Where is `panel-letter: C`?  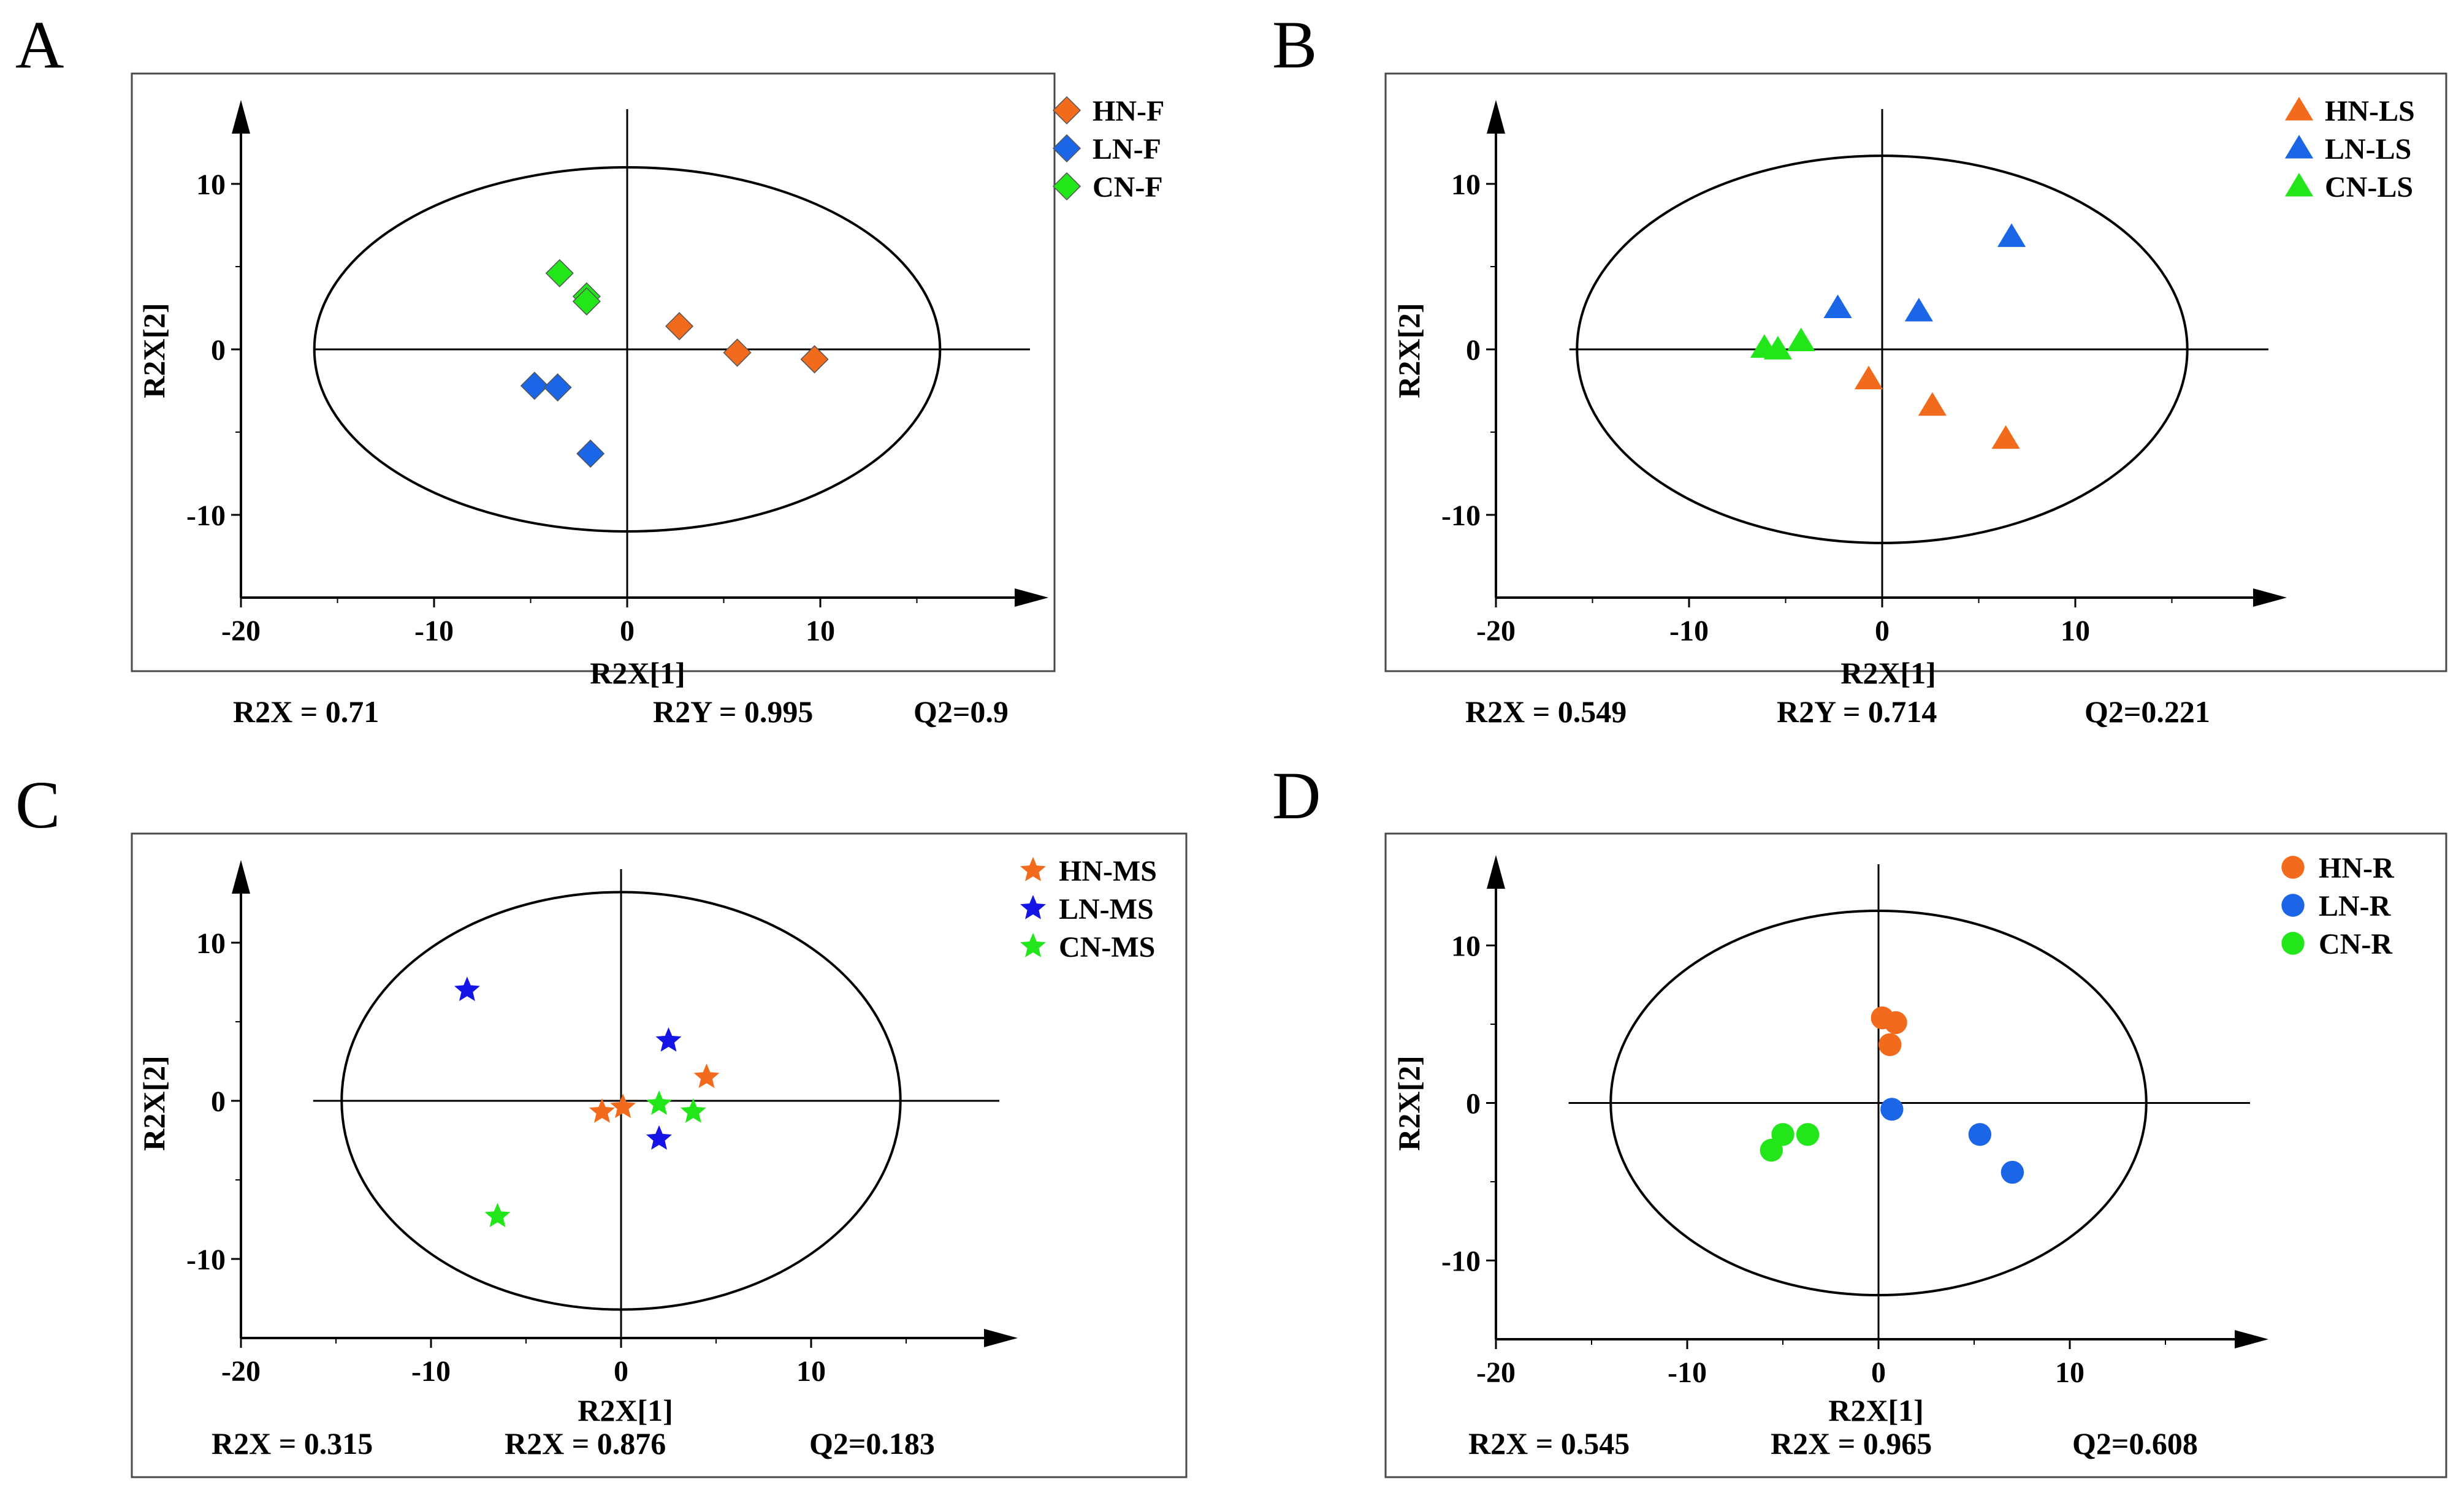
panel-letter: C is located at coordinates (37, 804).